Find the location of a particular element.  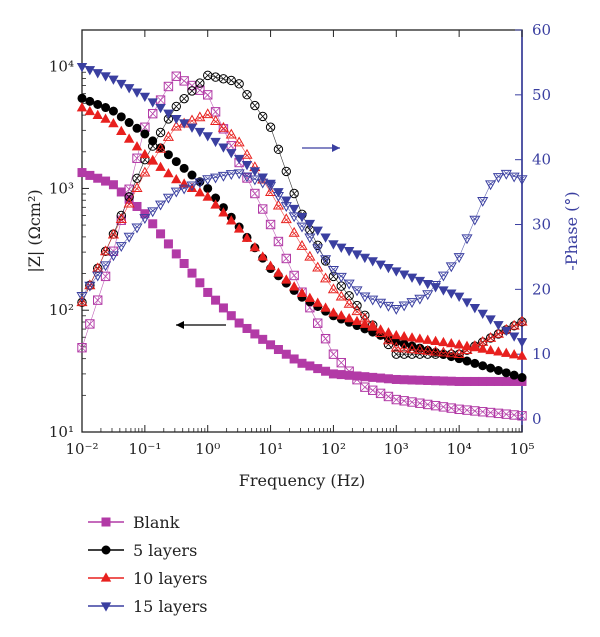

x-tick-label: 10⁰ is located at coordinates (207, 449).